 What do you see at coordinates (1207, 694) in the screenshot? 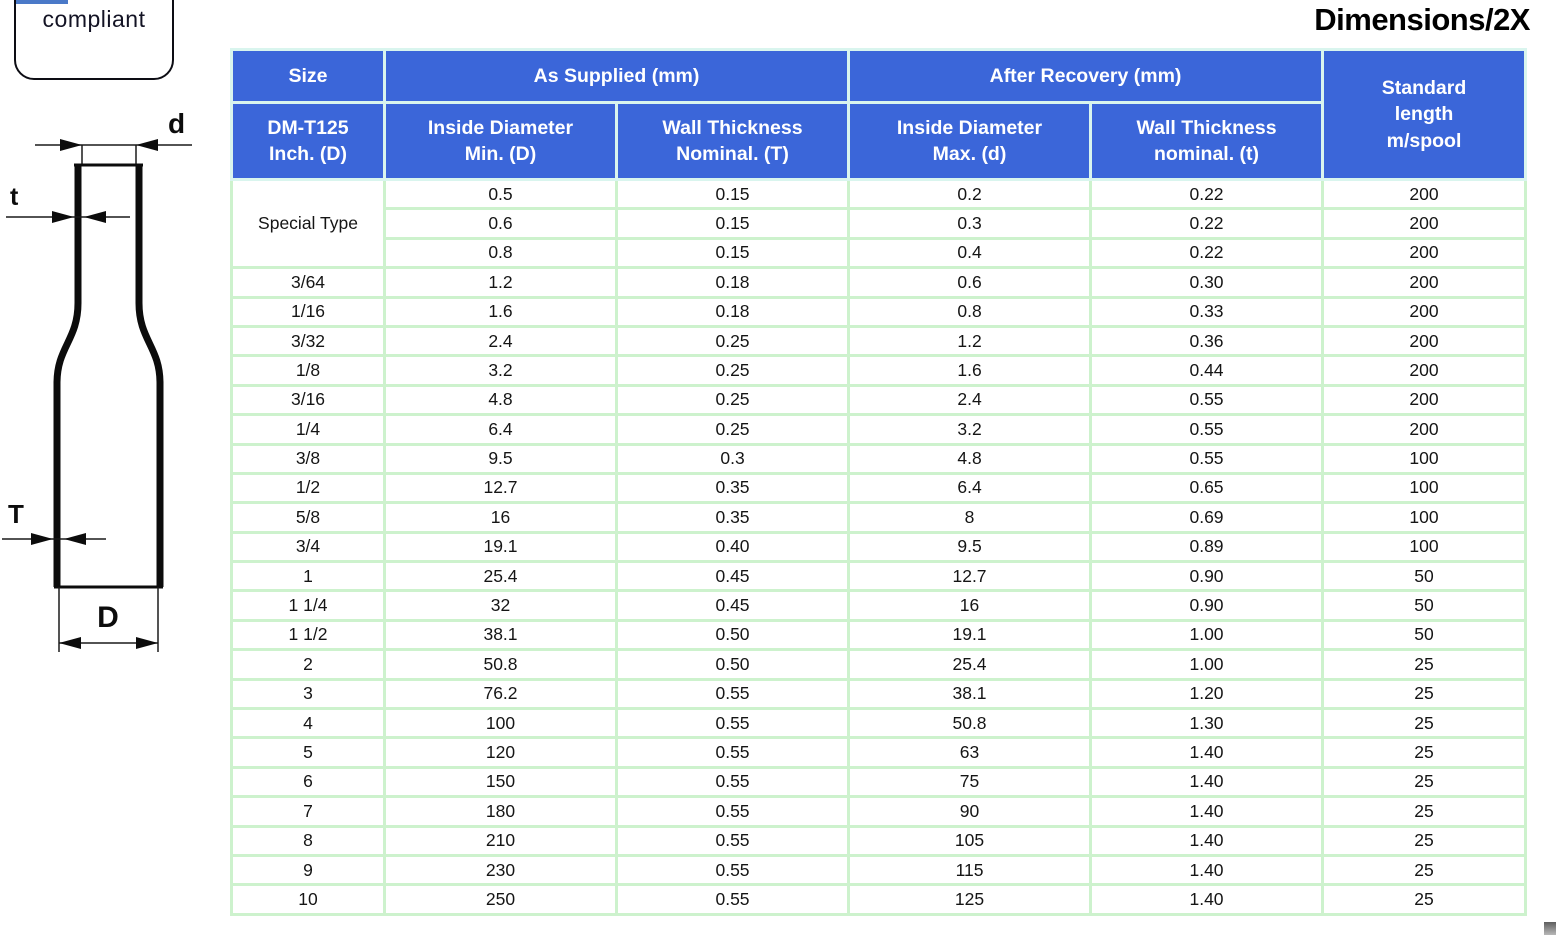
I see `value-cell: 1.20` at bounding box center [1207, 694].